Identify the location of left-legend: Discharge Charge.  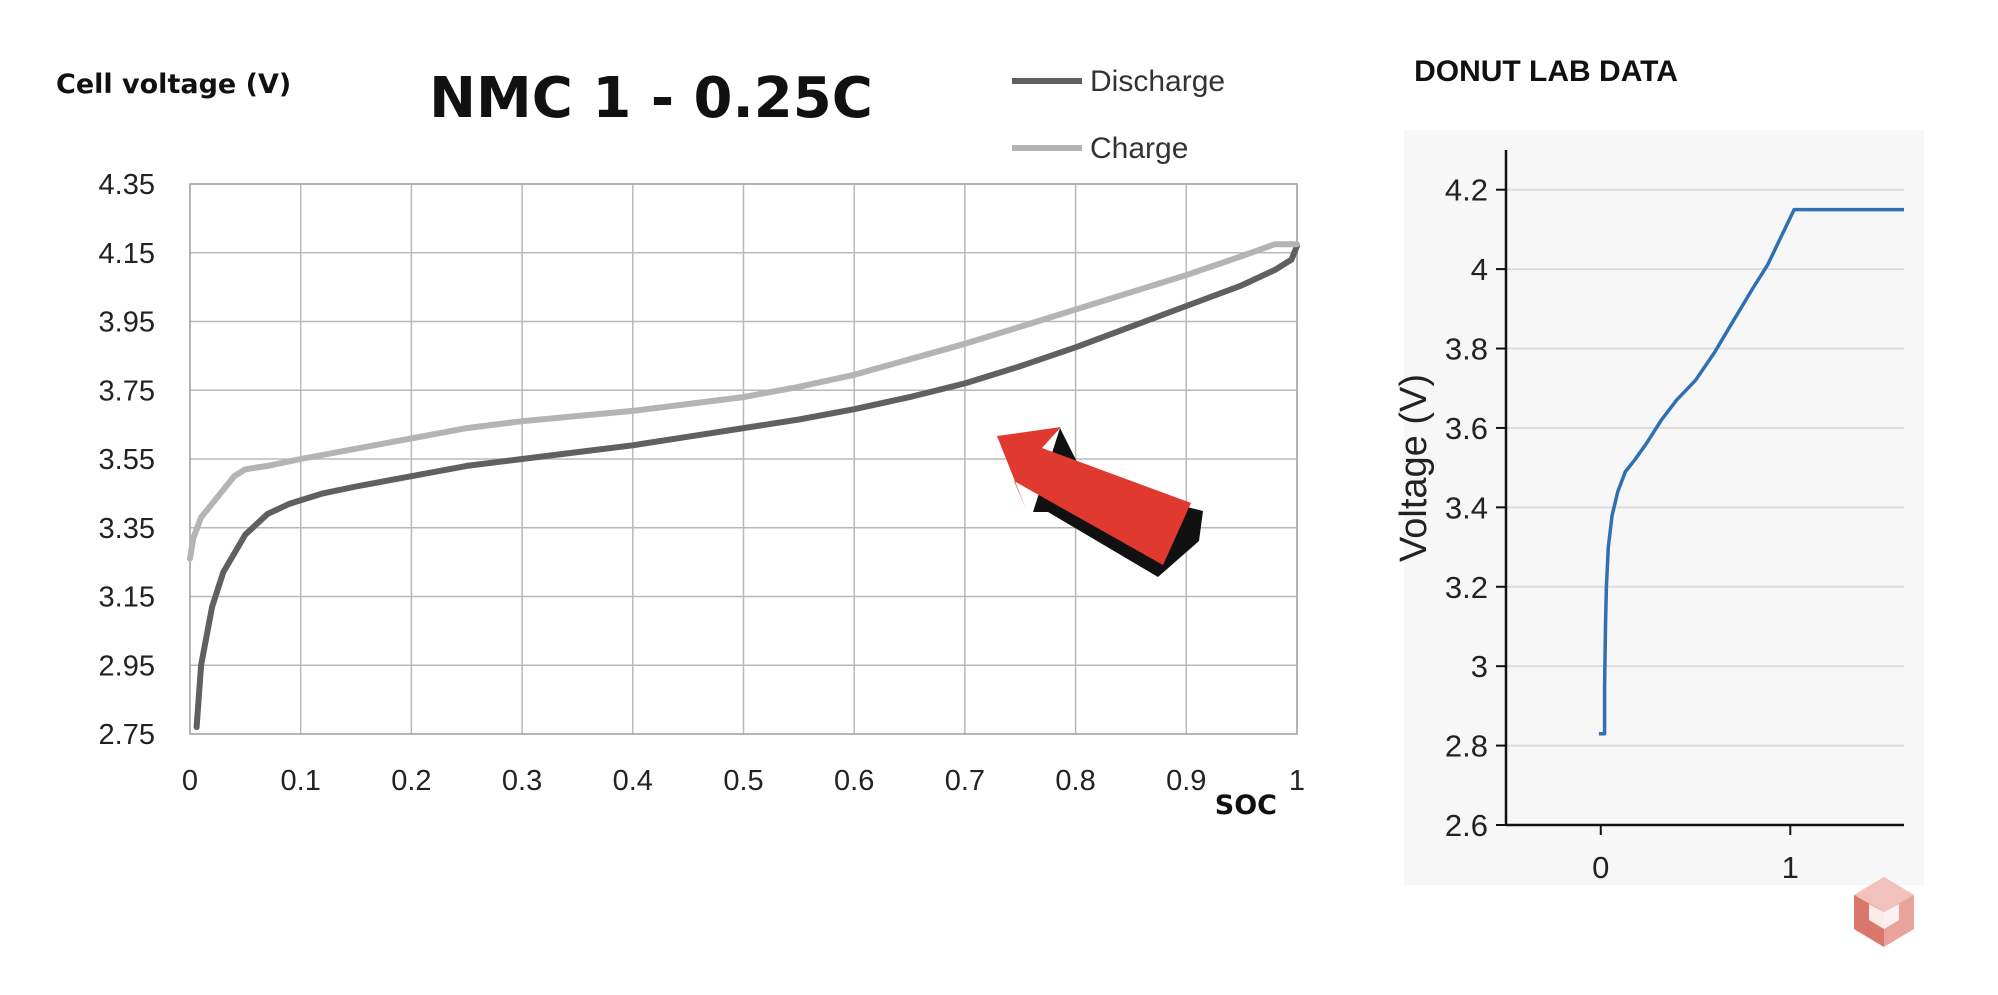
(1118, 115).